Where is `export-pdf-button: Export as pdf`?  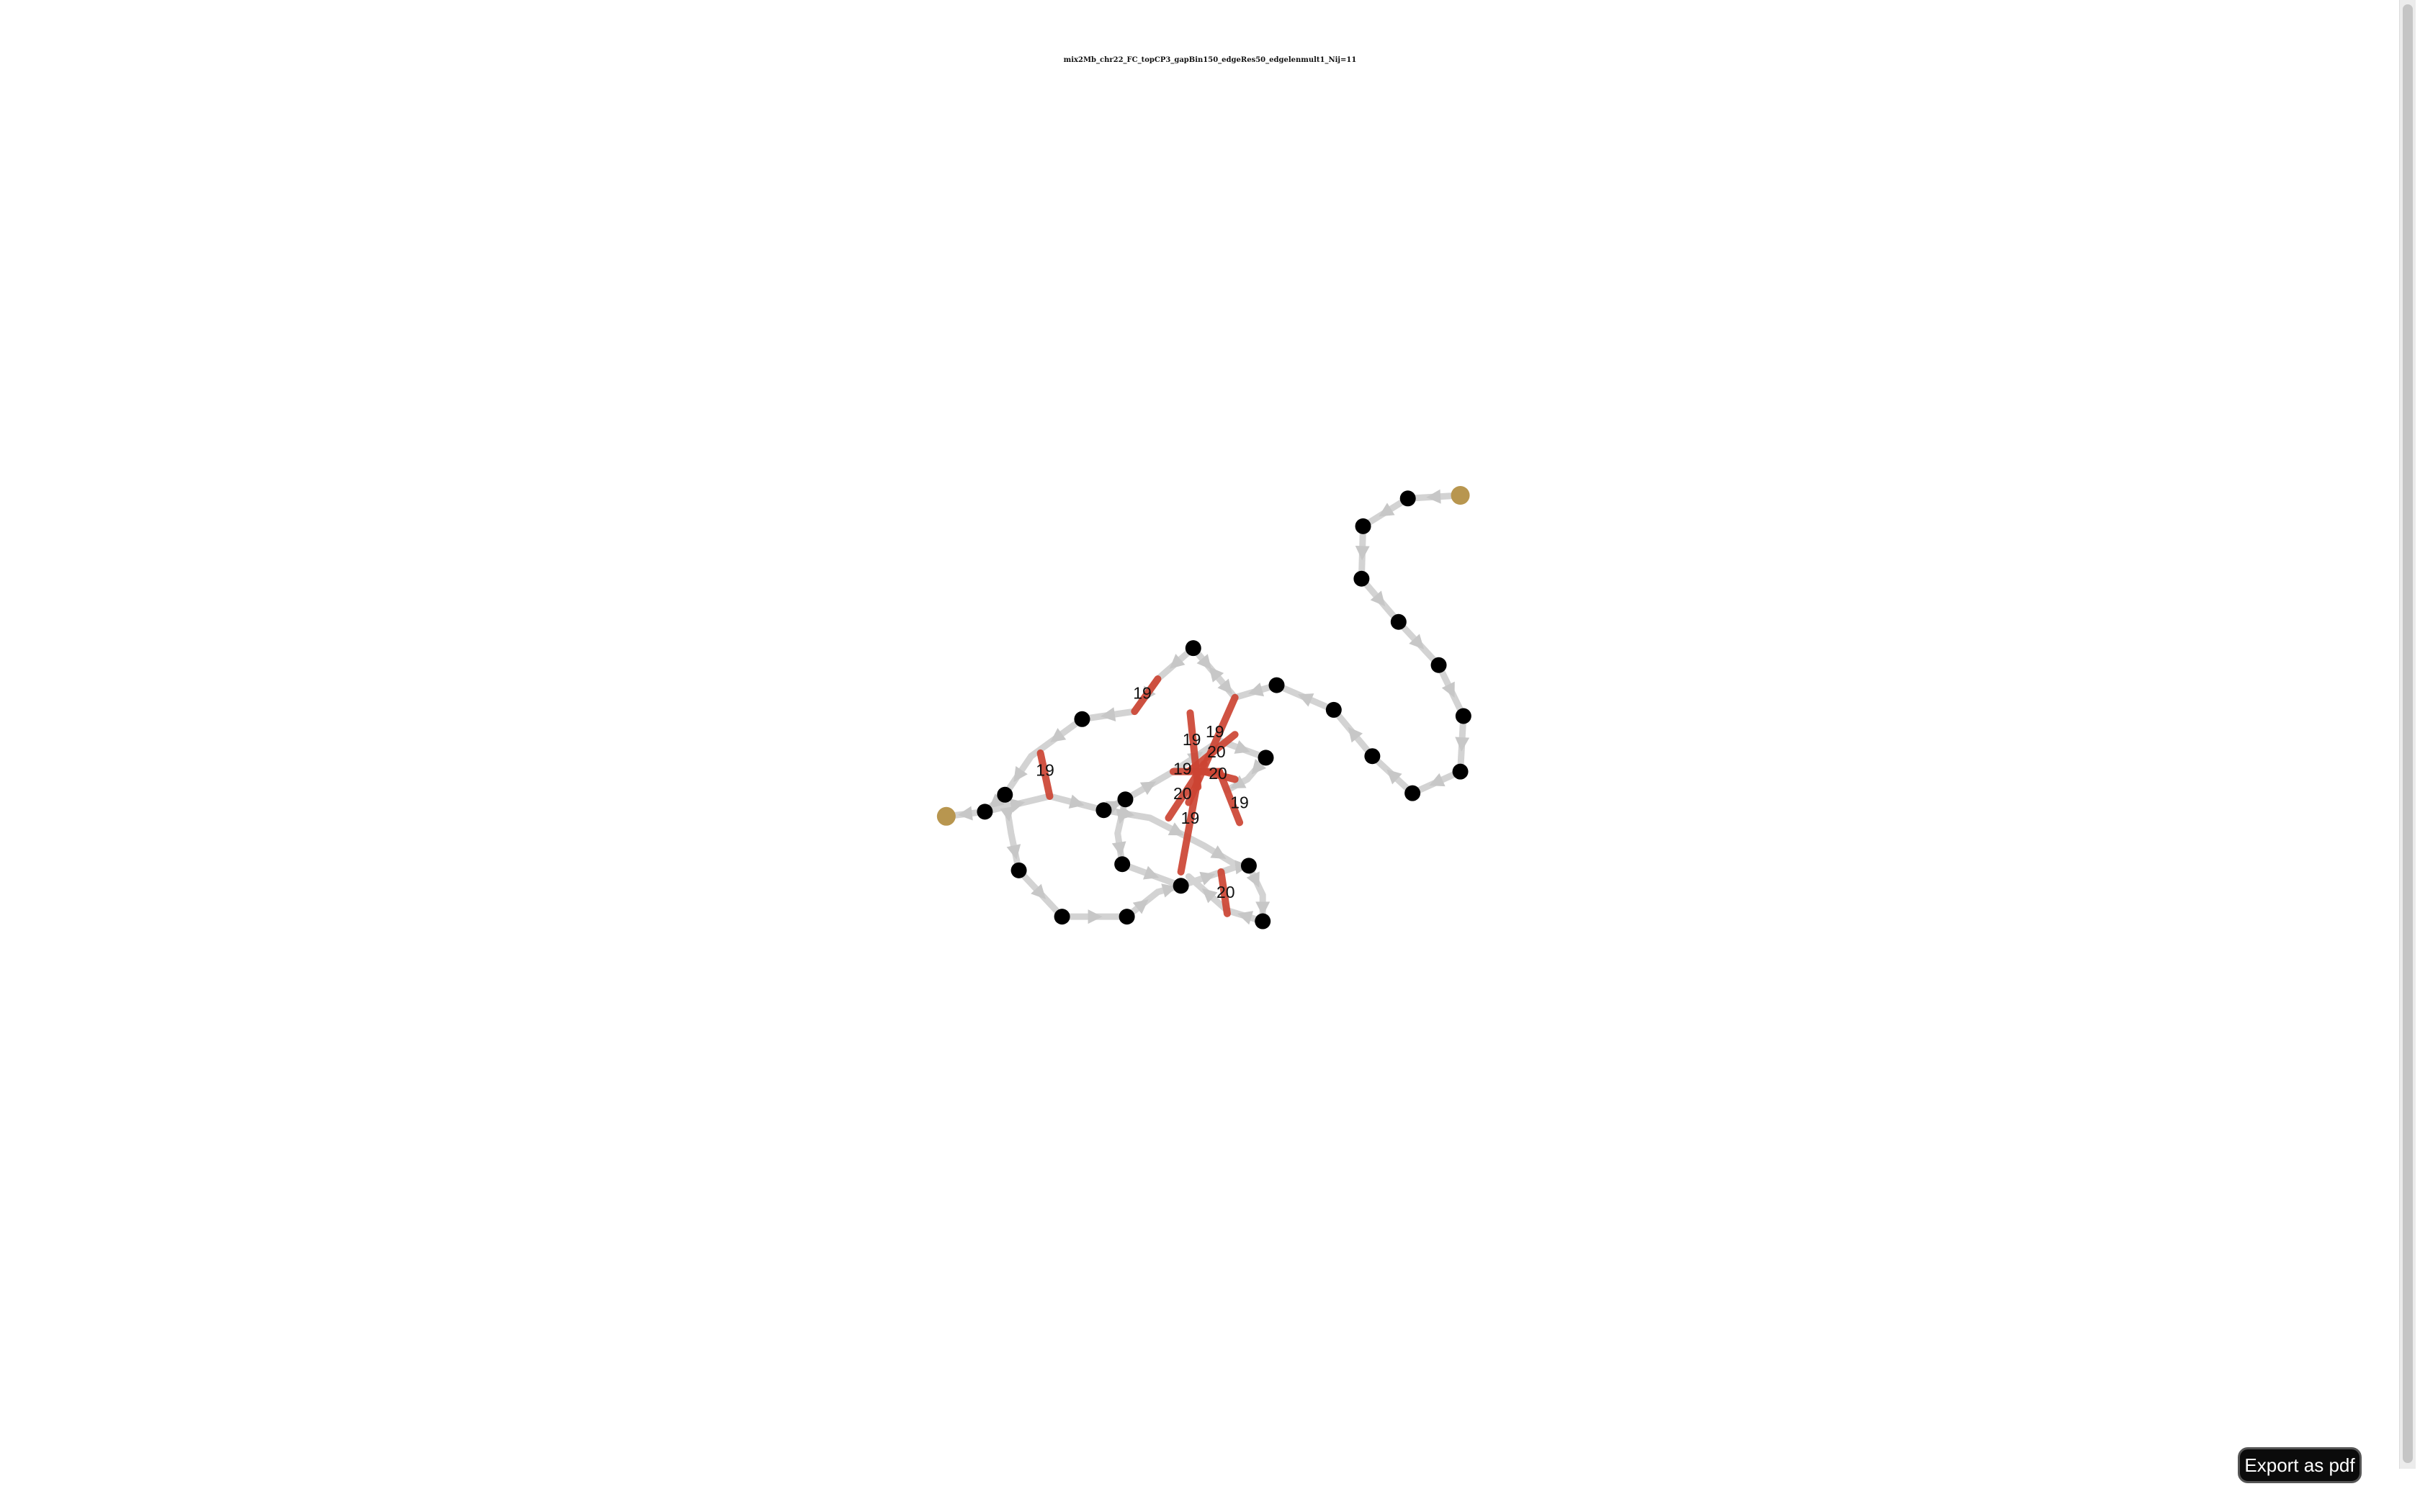
export-pdf-button: Export as pdf is located at coordinates (2300, 1465).